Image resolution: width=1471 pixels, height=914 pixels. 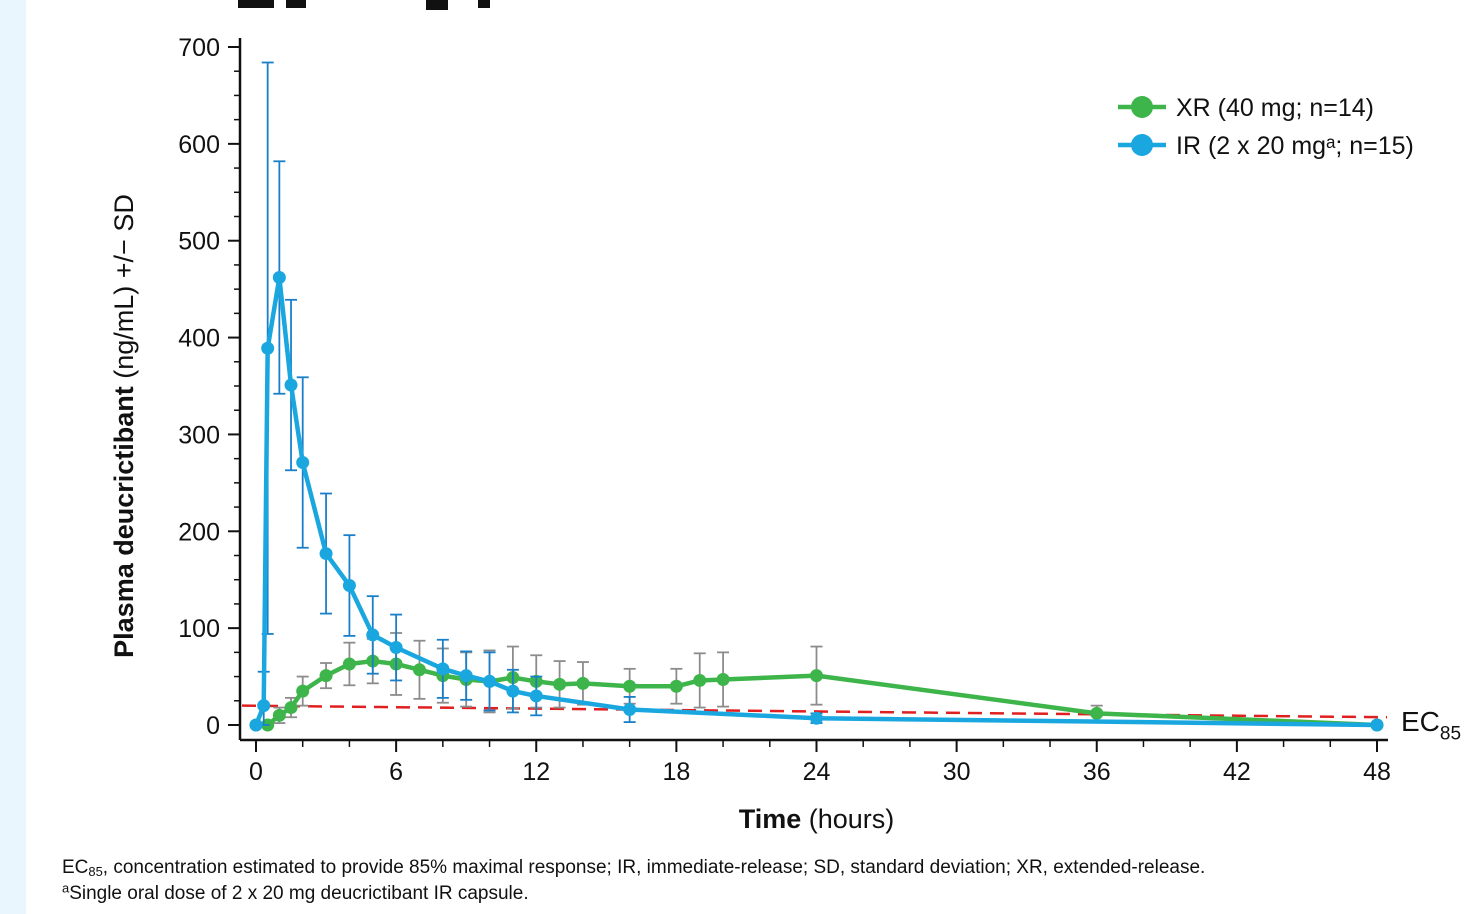 What do you see at coordinates (95, 872) in the screenshot?
I see `footnote-ec-sub: 85` at bounding box center [95, 872].